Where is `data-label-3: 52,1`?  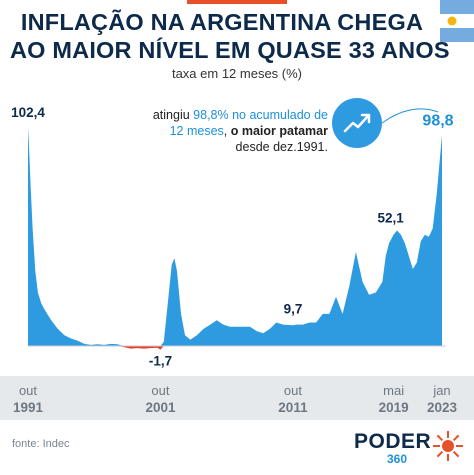 data-label-3: 52,1 is located at coordinates (391, 218).